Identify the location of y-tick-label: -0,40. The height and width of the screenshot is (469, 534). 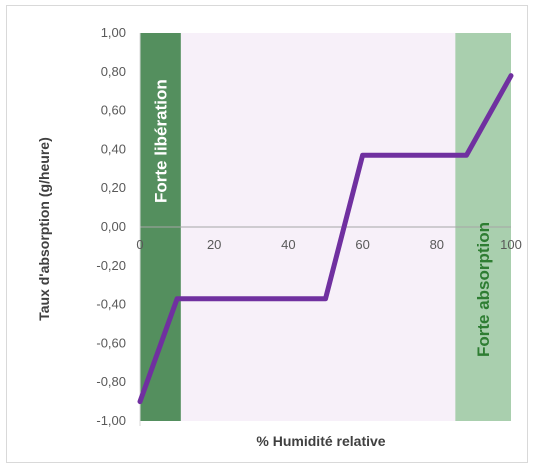
(111, 304).